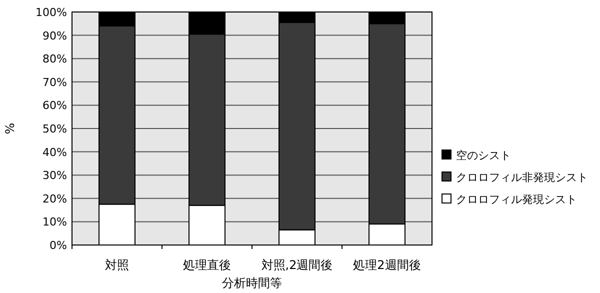 The height and width of the screenshot is (293, 600). What do you see at coordinates (522, 177) in the screenshot?
I see `legend-label: クロロフィル非発現シスト` at bounding box center [522, 177].